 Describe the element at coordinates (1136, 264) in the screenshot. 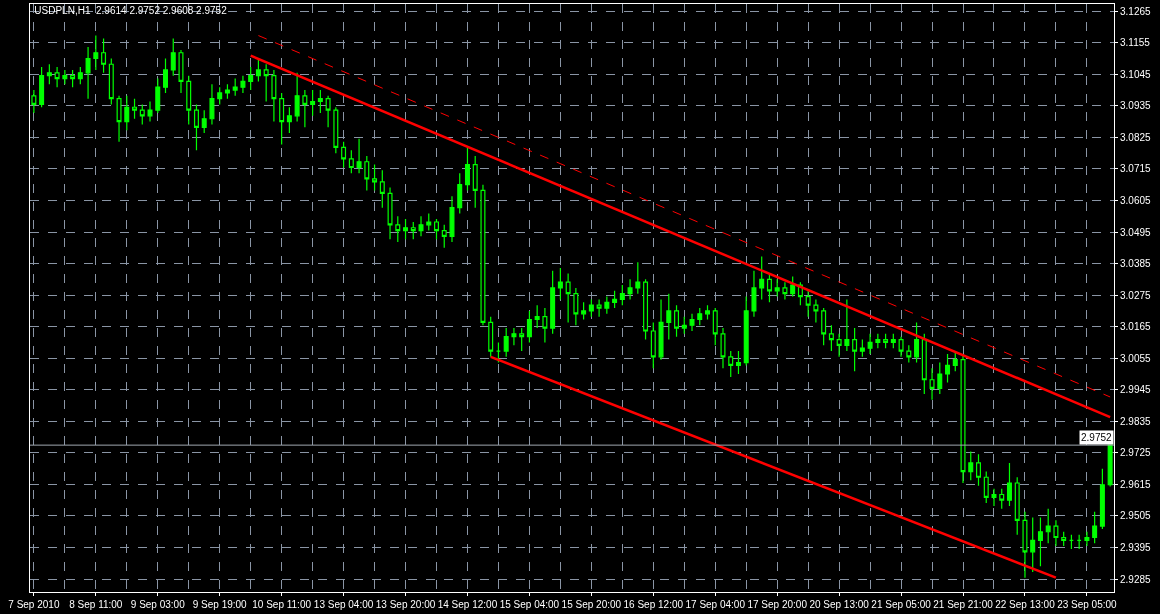

I see `y-tick-label: 3.0385` at that location.